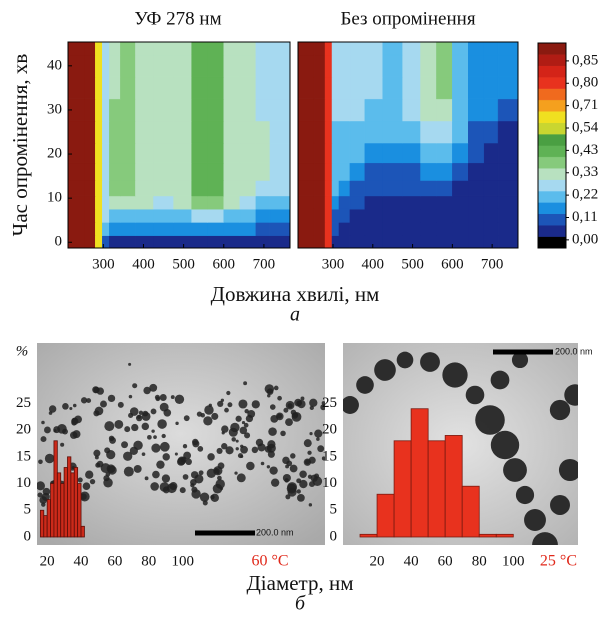  Describe the element at coordinates (81, 561) in the screenshot. I see `x-tick-label: 40` at that location.